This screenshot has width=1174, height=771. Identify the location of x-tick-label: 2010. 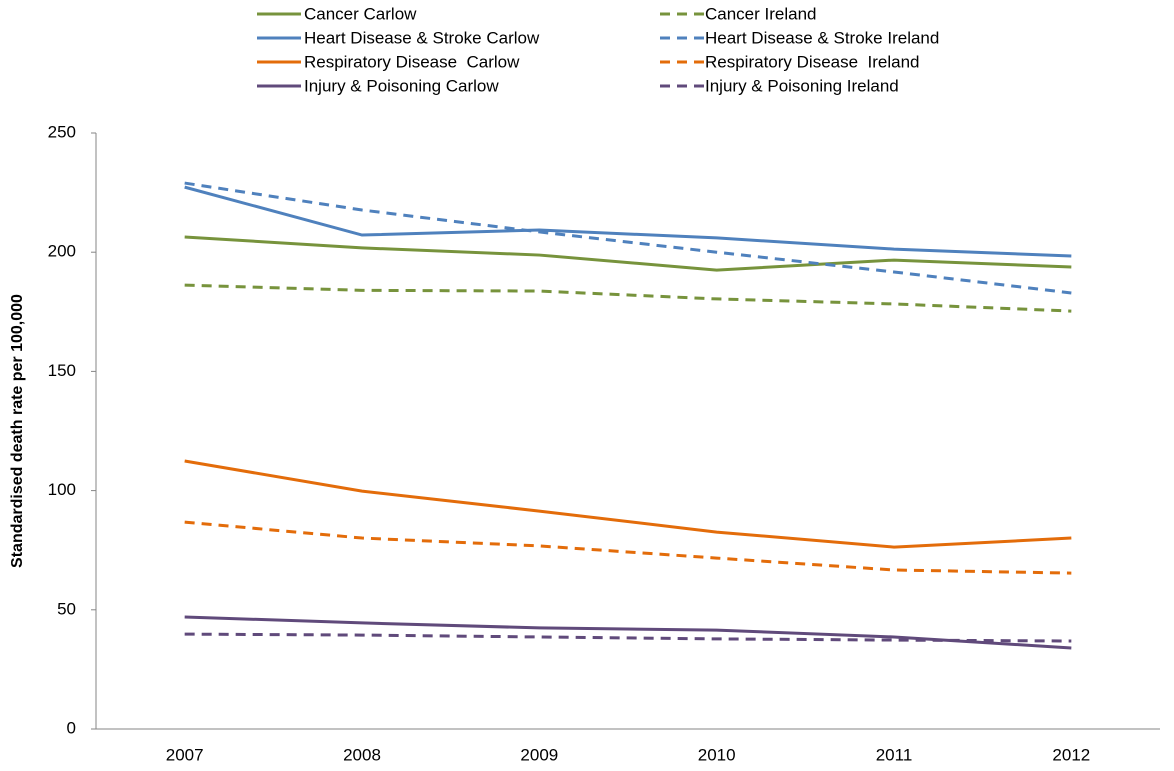
(717, 754).